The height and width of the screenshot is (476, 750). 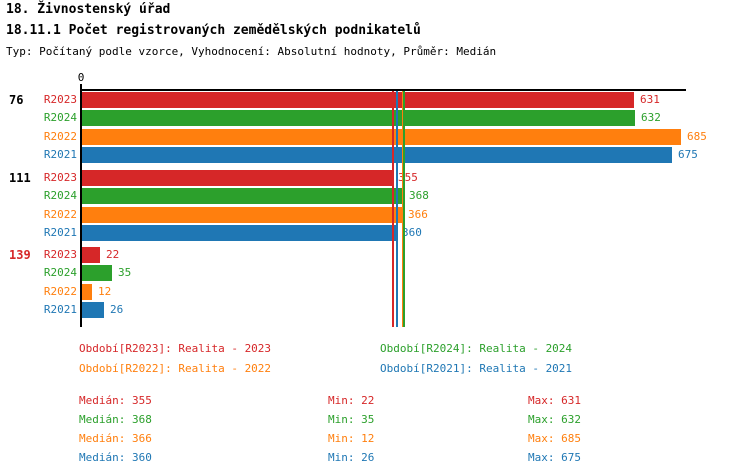 What do you see at coordinates (554, 438) in the screenshot?
I see `stat-max: Max: 685` at bounding box center [554, 438].